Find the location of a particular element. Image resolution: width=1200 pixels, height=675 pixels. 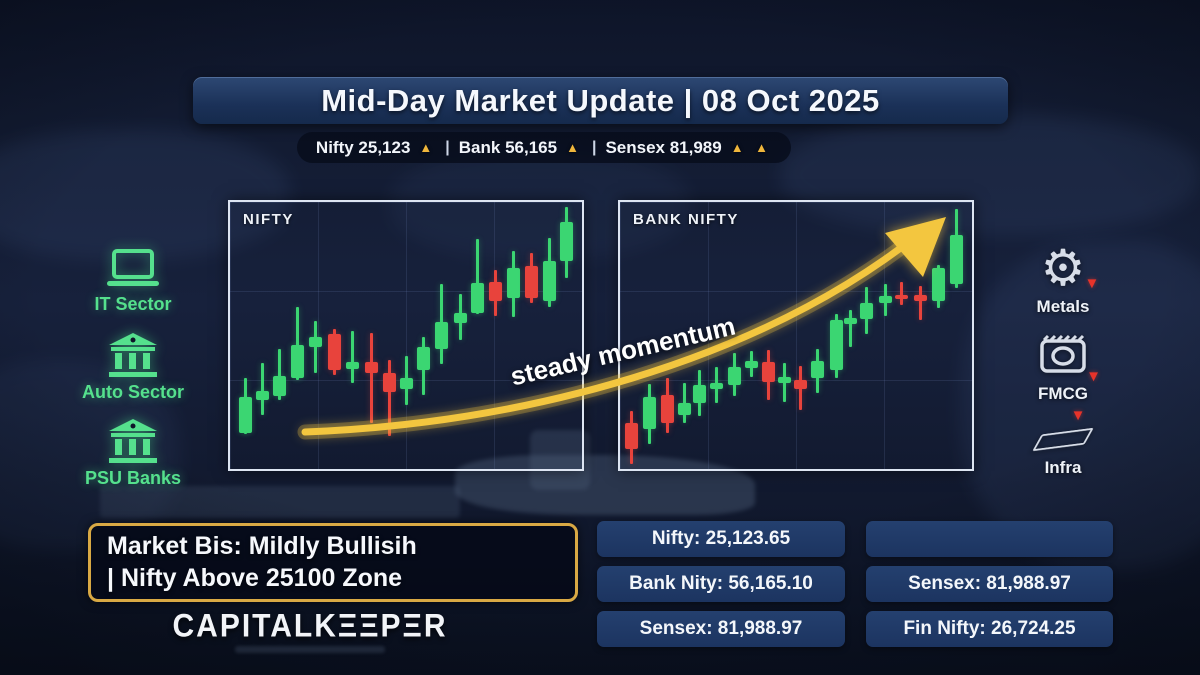

title-banner: Mid-Day Market Update | 08 Oct 2025 is located at coordinates (600, 100).